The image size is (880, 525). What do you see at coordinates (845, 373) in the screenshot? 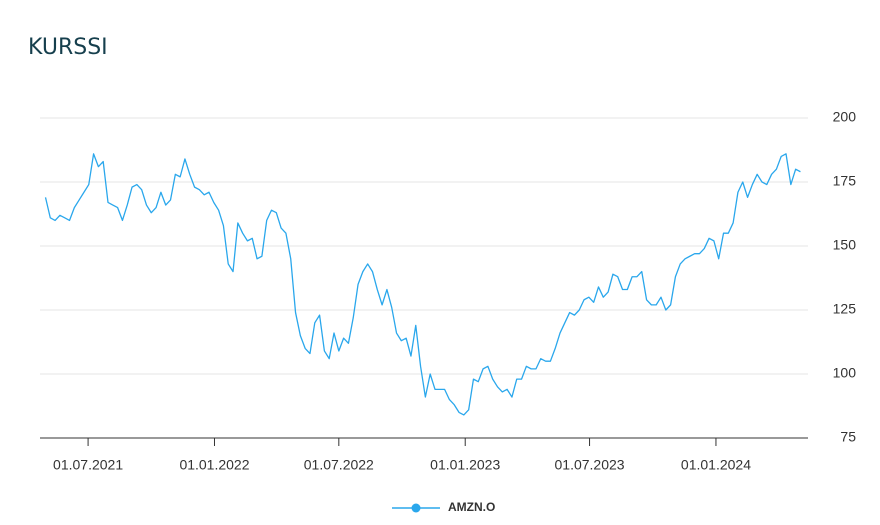
I see `y-tick-label: 100` at bounding box center [845, 373].